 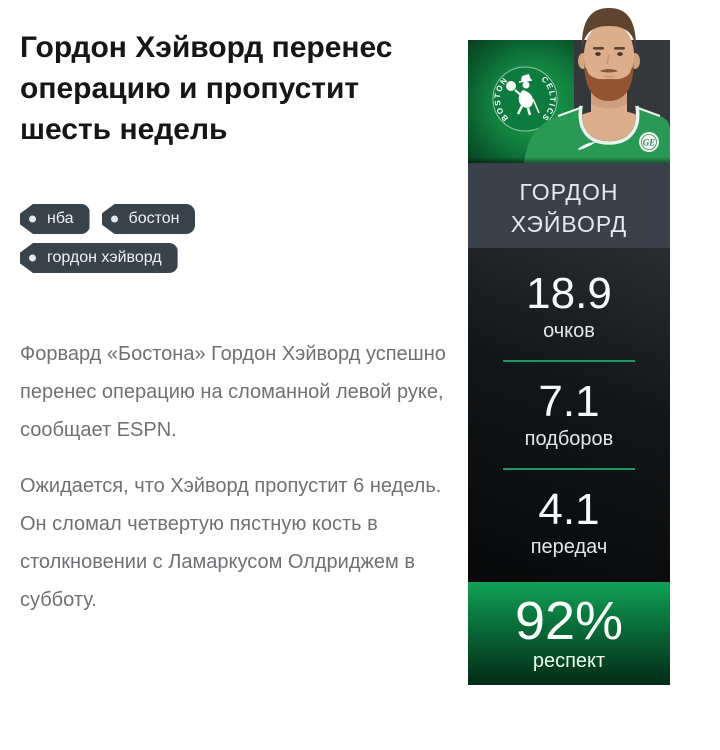 I want to click on tag-row: нба бостон, so click(x=240, y=219).